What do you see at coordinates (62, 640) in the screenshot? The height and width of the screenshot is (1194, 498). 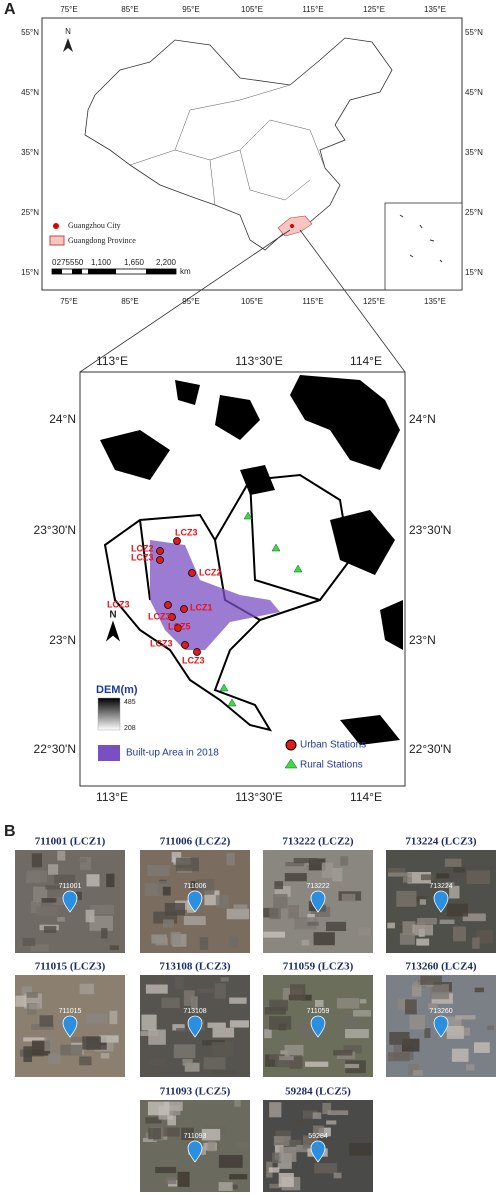 I see `lat-label: 23°N` at bounding box center [62, 640].